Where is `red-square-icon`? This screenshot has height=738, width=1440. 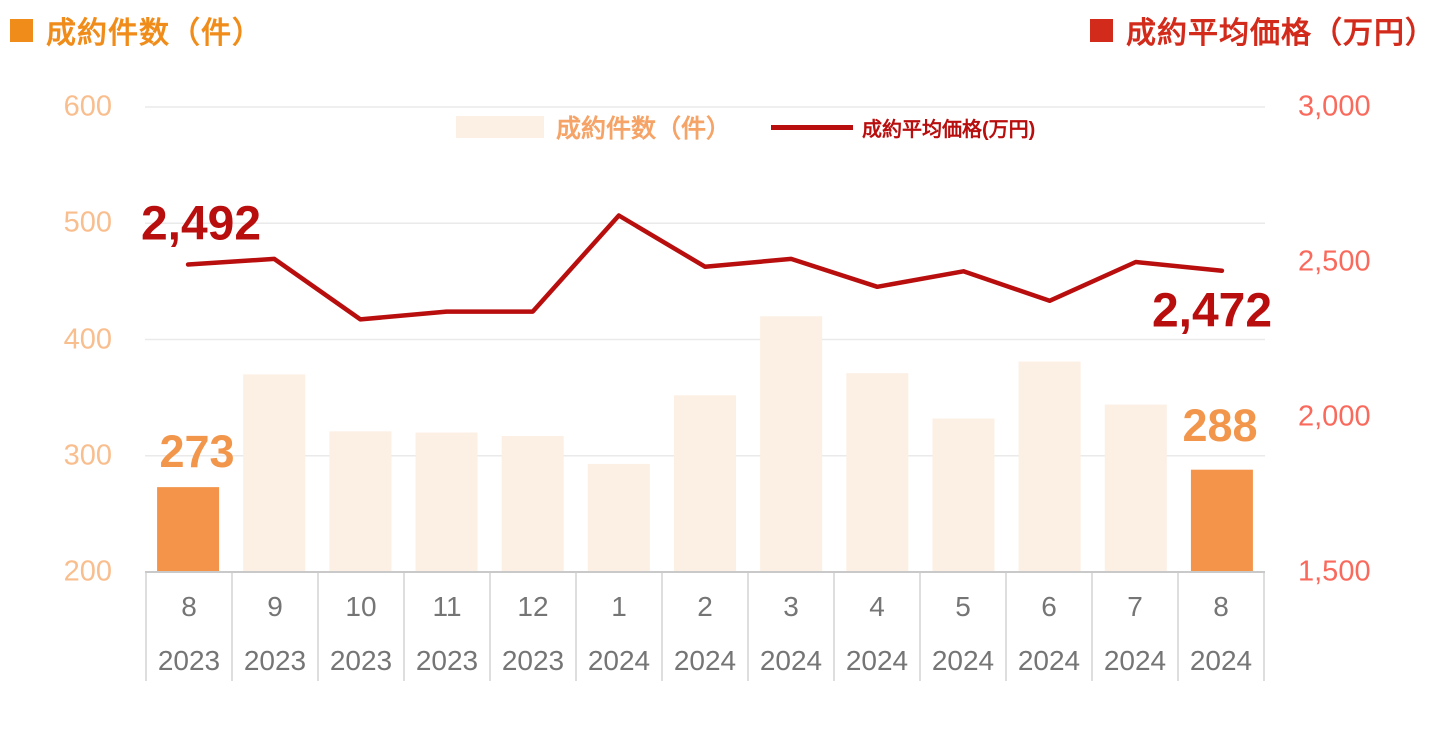
red-square-icon is located at coordinates (1101, 30).